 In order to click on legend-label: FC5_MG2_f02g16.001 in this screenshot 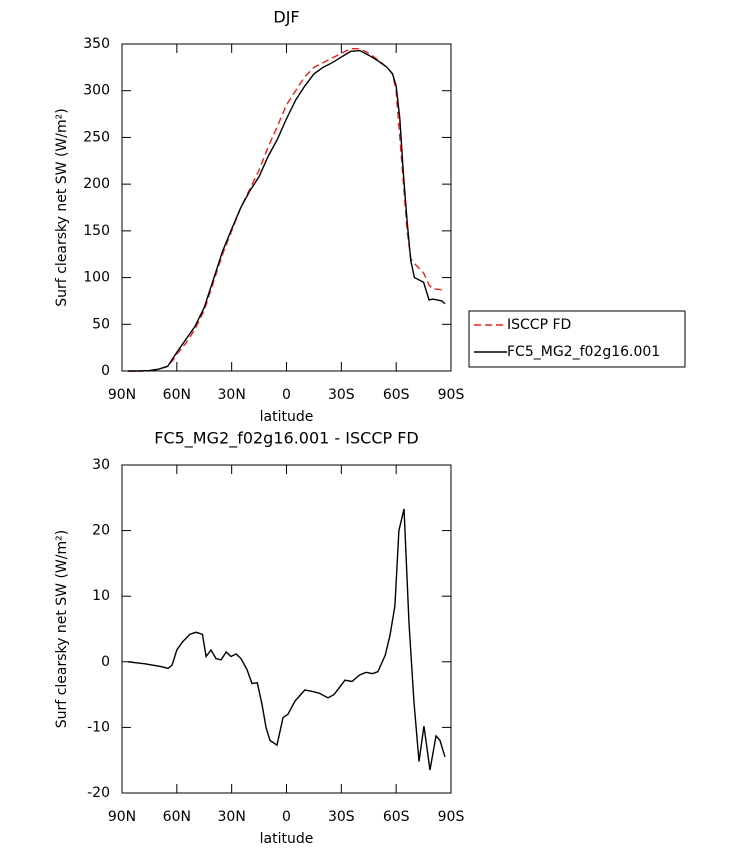, I will do `click(583, 352)`.